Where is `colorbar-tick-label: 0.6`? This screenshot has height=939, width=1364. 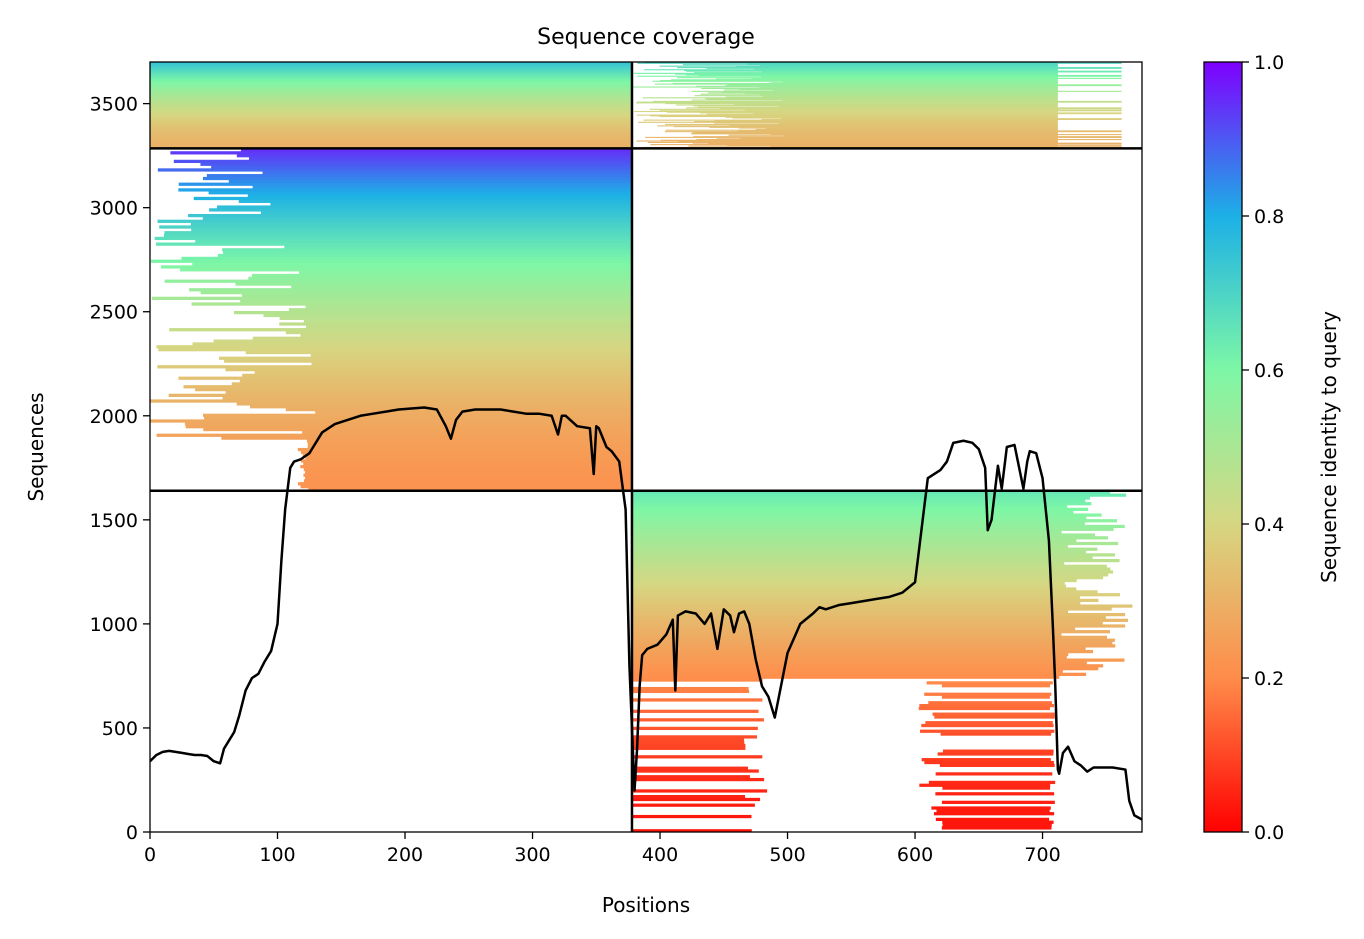 colorbar-tick-label: 0.6 is located at coordinates (1269, 371).